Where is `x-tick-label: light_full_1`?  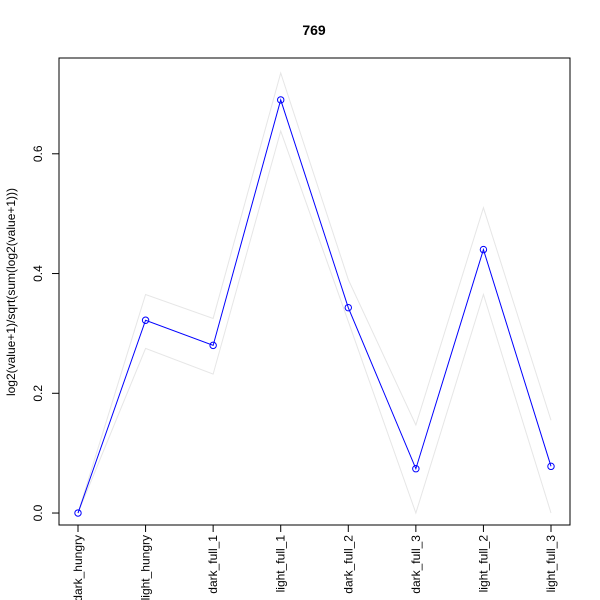
x-tick-label: light_full_1 is located at coordinates (281, 564).